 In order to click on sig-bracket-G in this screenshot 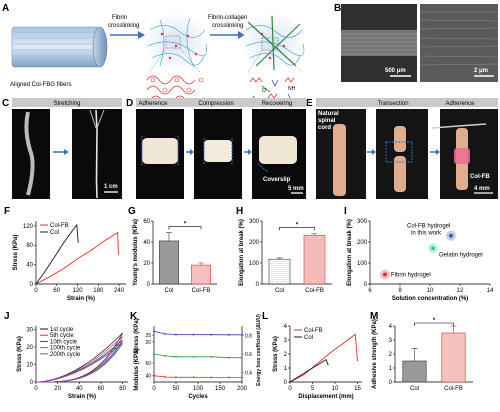, I will do `click(185, 228)`.